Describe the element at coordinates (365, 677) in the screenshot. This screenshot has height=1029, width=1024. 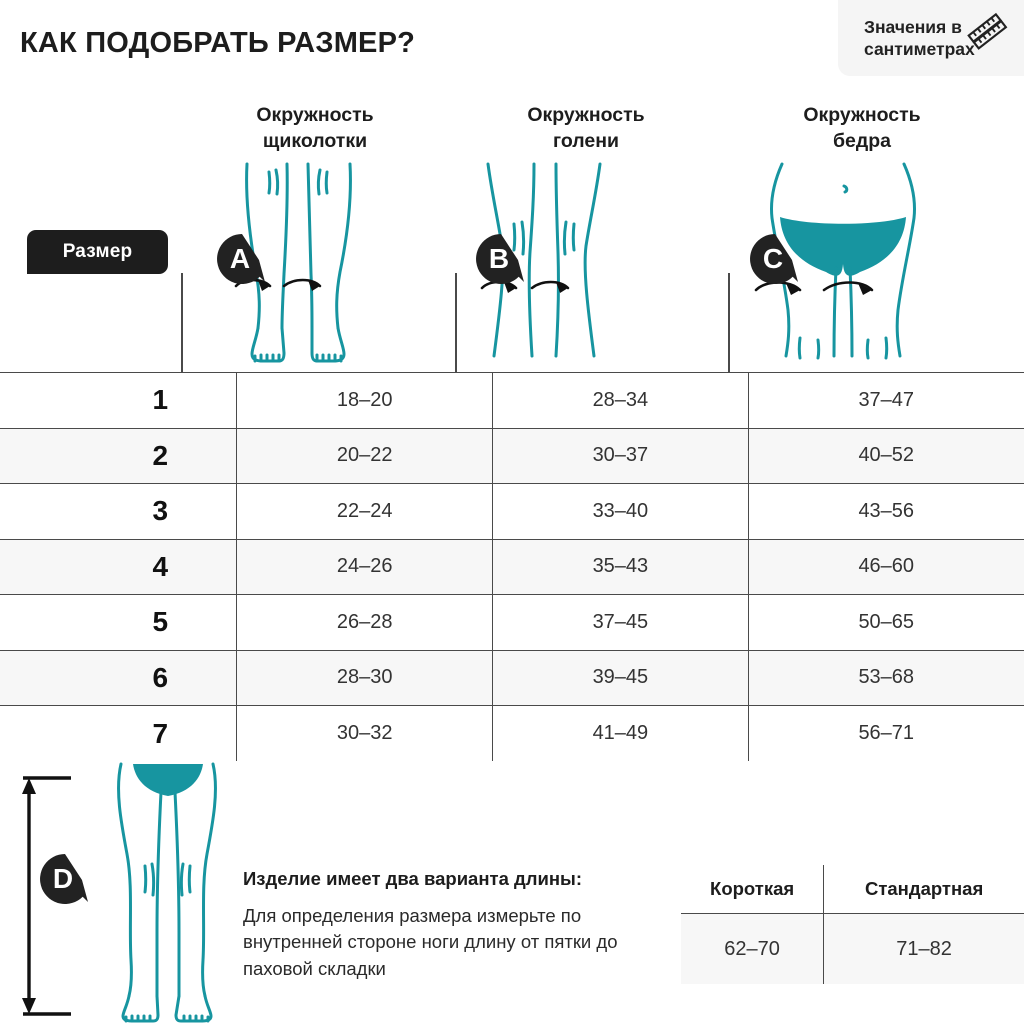
I see `cell-ankle: 28–30` at that location.